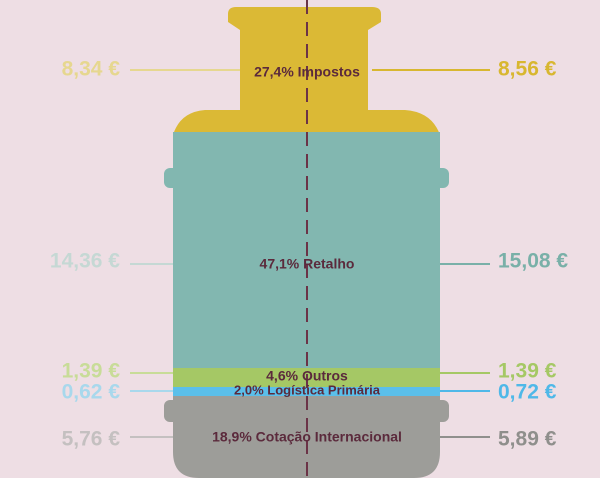  I want to click on valve, so click(304, 58).